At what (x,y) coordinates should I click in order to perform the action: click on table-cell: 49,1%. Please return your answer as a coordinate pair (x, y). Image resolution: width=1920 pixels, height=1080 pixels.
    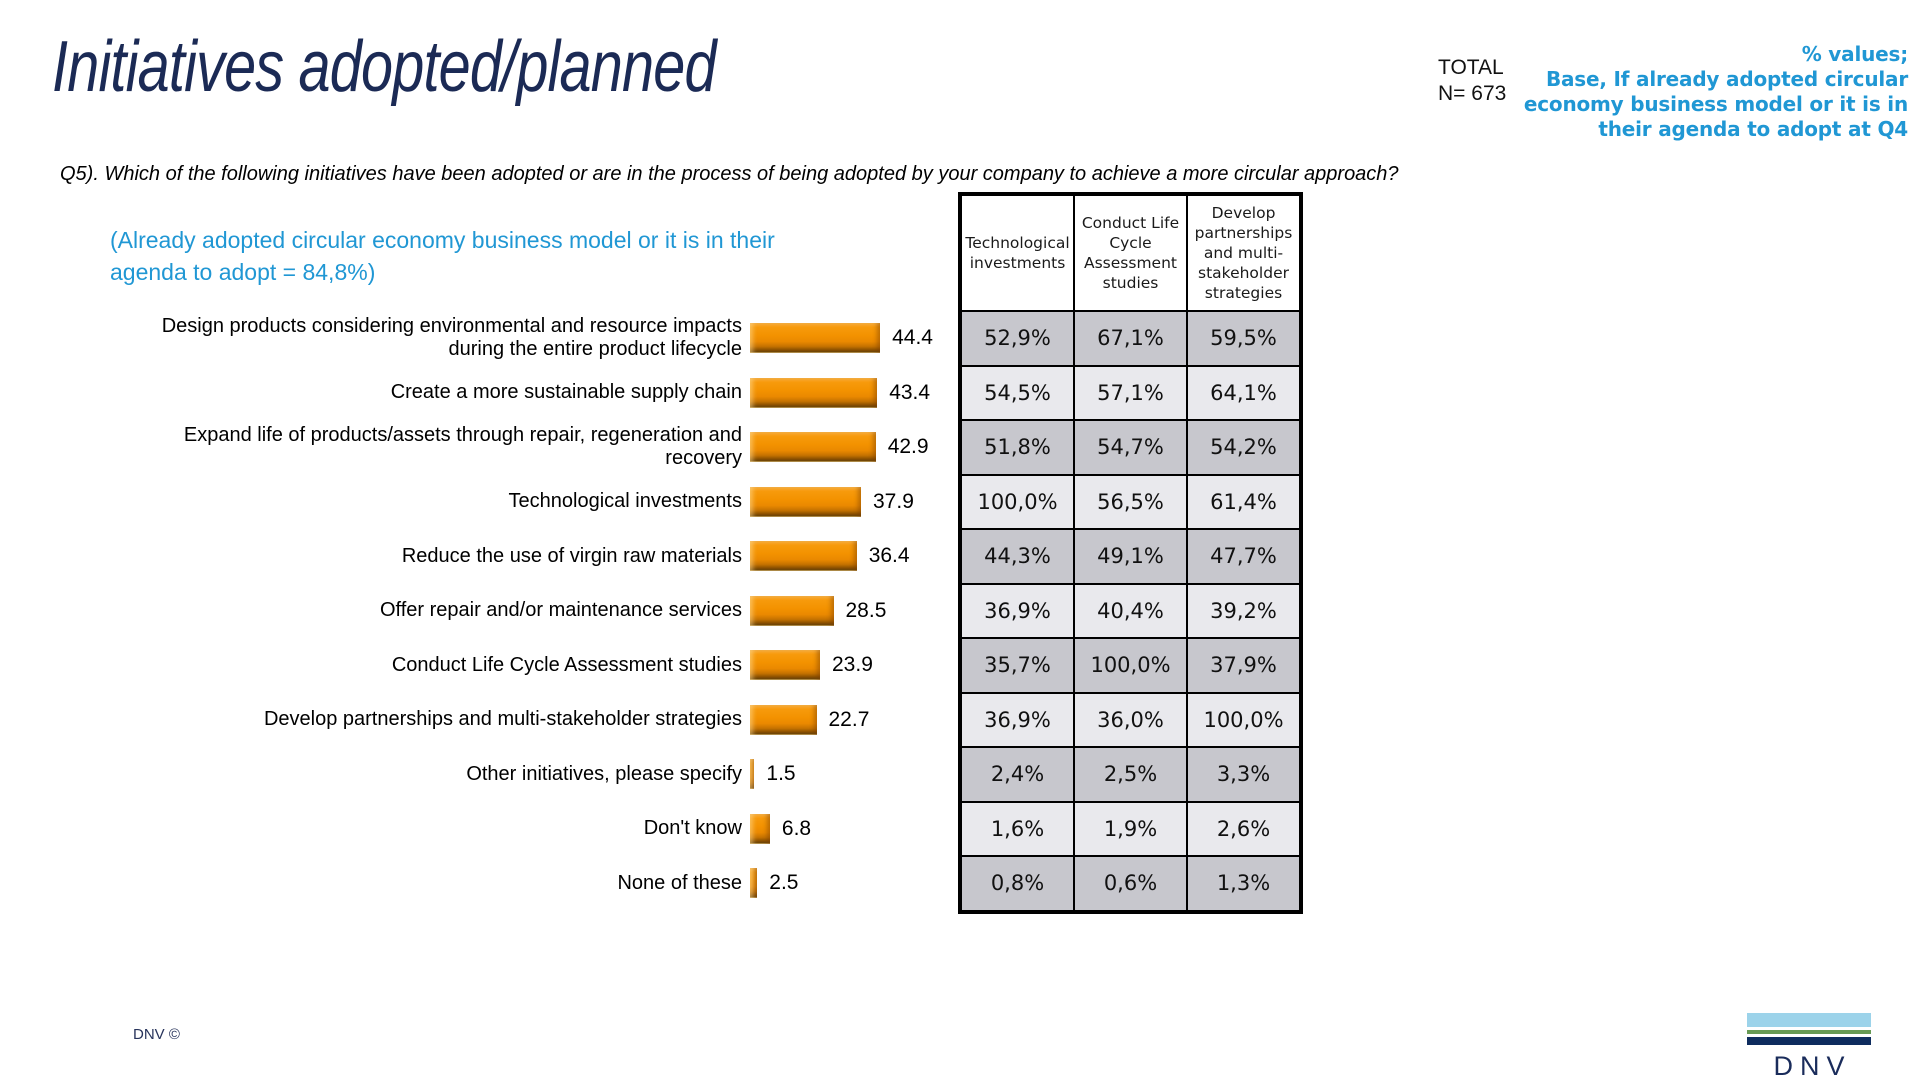
    Looking at the image, I should click on (1130, 556).